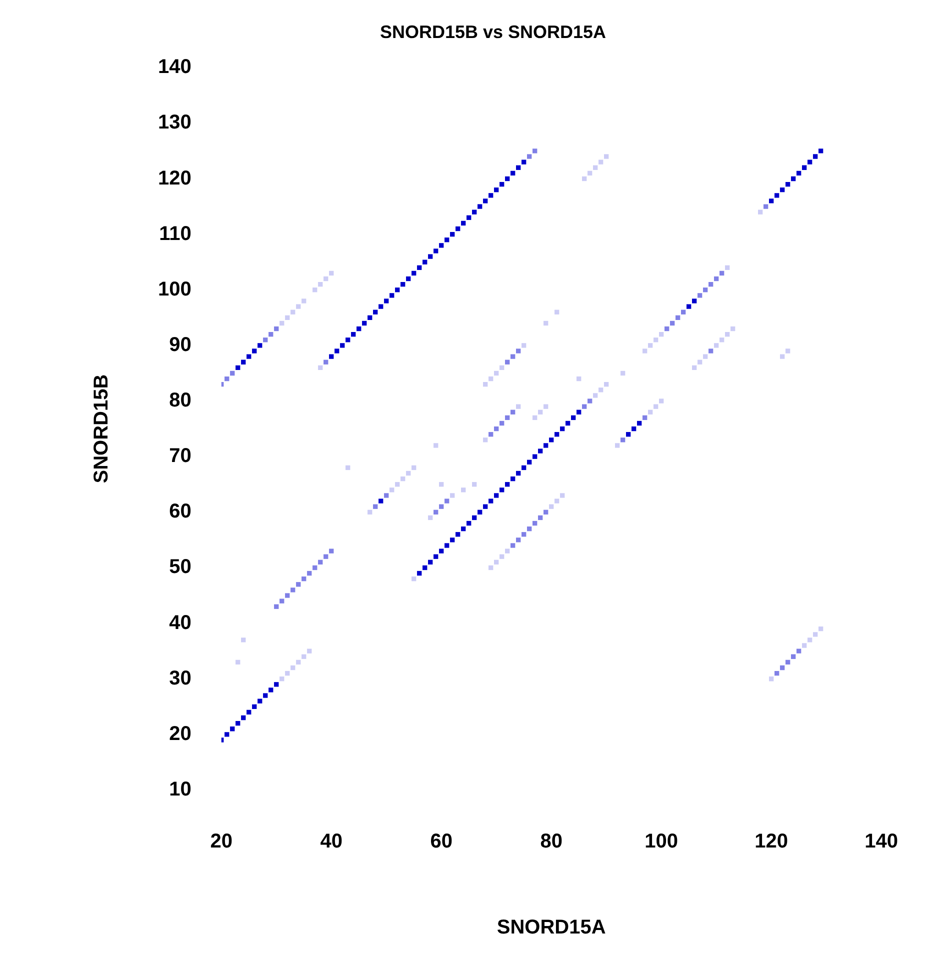 The height and width of the screenshot is (969, 949). I want to click on x-tick-label: 140, so click(881, 841).